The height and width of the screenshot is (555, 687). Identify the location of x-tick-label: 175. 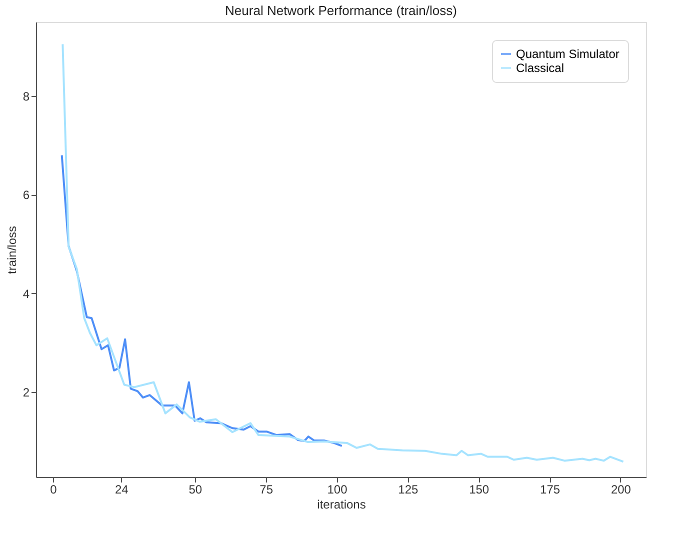
(550, 489).